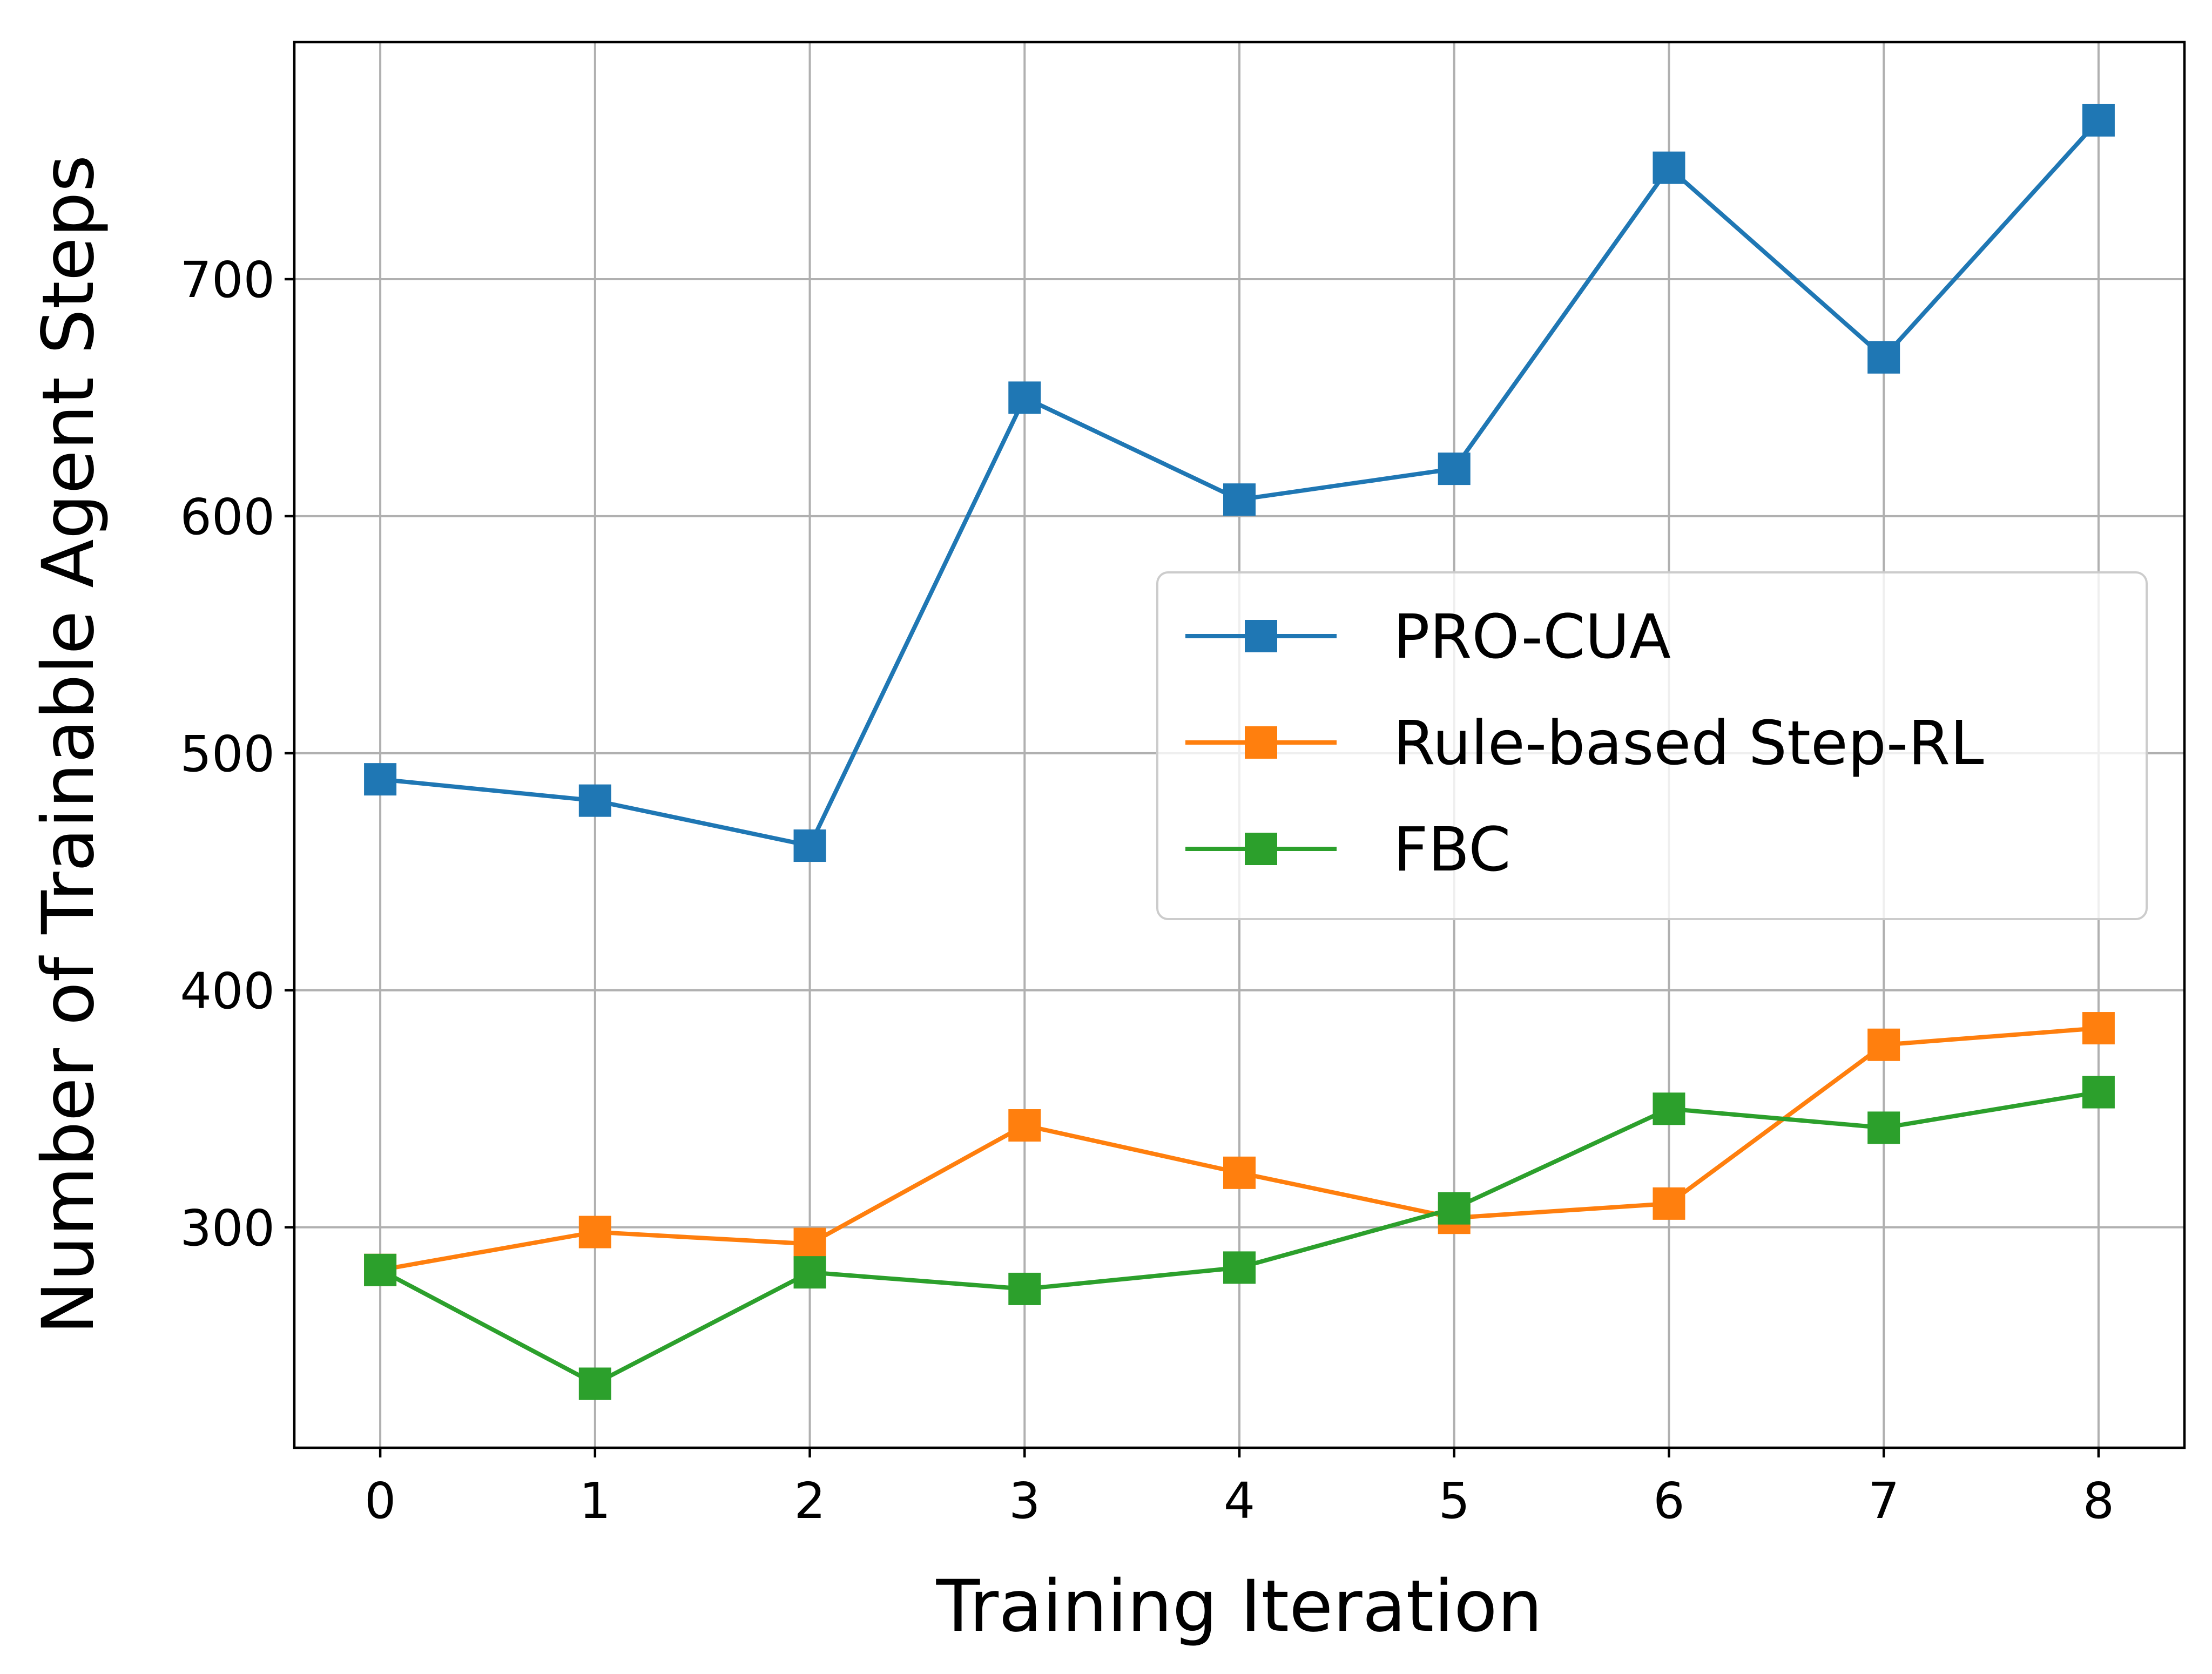 The height and width of the screenshot is (1674, 2212). I want to click on legend-label-1: Rule-based Step-RL, so click(1688, 744).